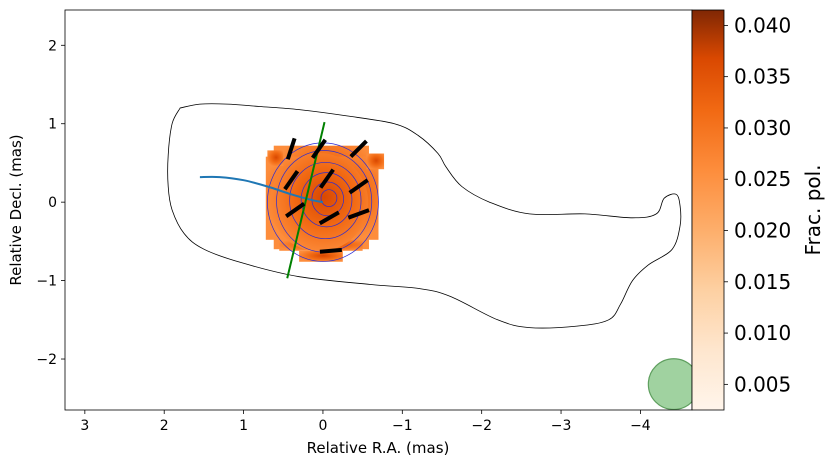 The image size is (835, 465). Describe the element at coordinates (762, 25) in the screenshot. I see `colorbar-tick-label: 0.040` at that location.